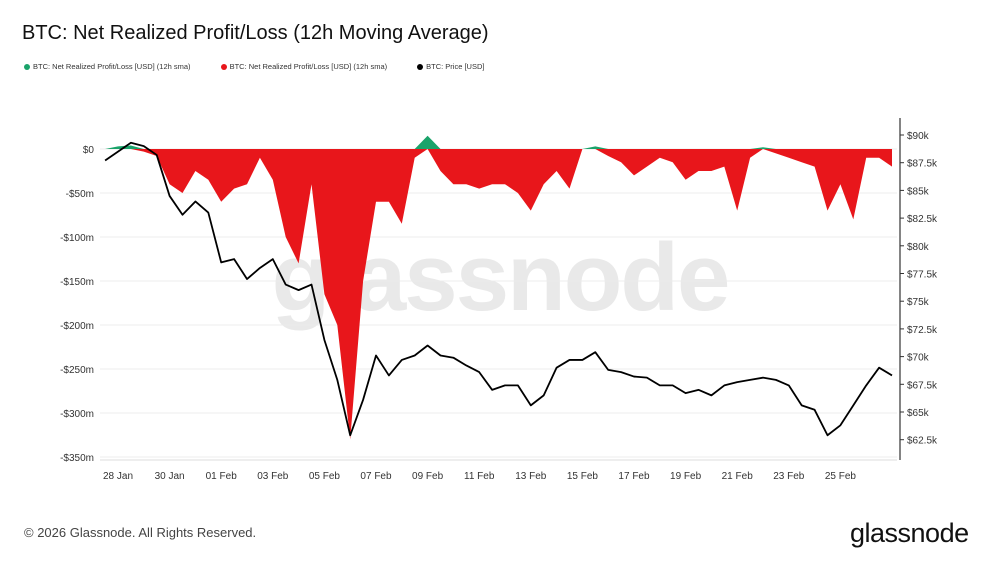 The width and height of the screenshot is (1000, 563). What do you see at coordinates (918, 191) in the screenshot?
I see `right-tick-label: $85k` at bounding box center [918, 191].